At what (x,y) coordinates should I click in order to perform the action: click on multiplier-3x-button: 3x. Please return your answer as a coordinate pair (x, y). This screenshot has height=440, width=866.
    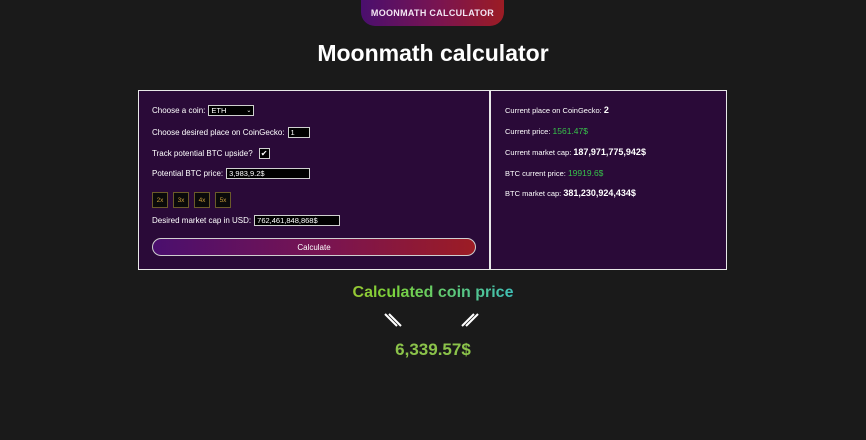
    Looking at the image, I should click on (181, 200).